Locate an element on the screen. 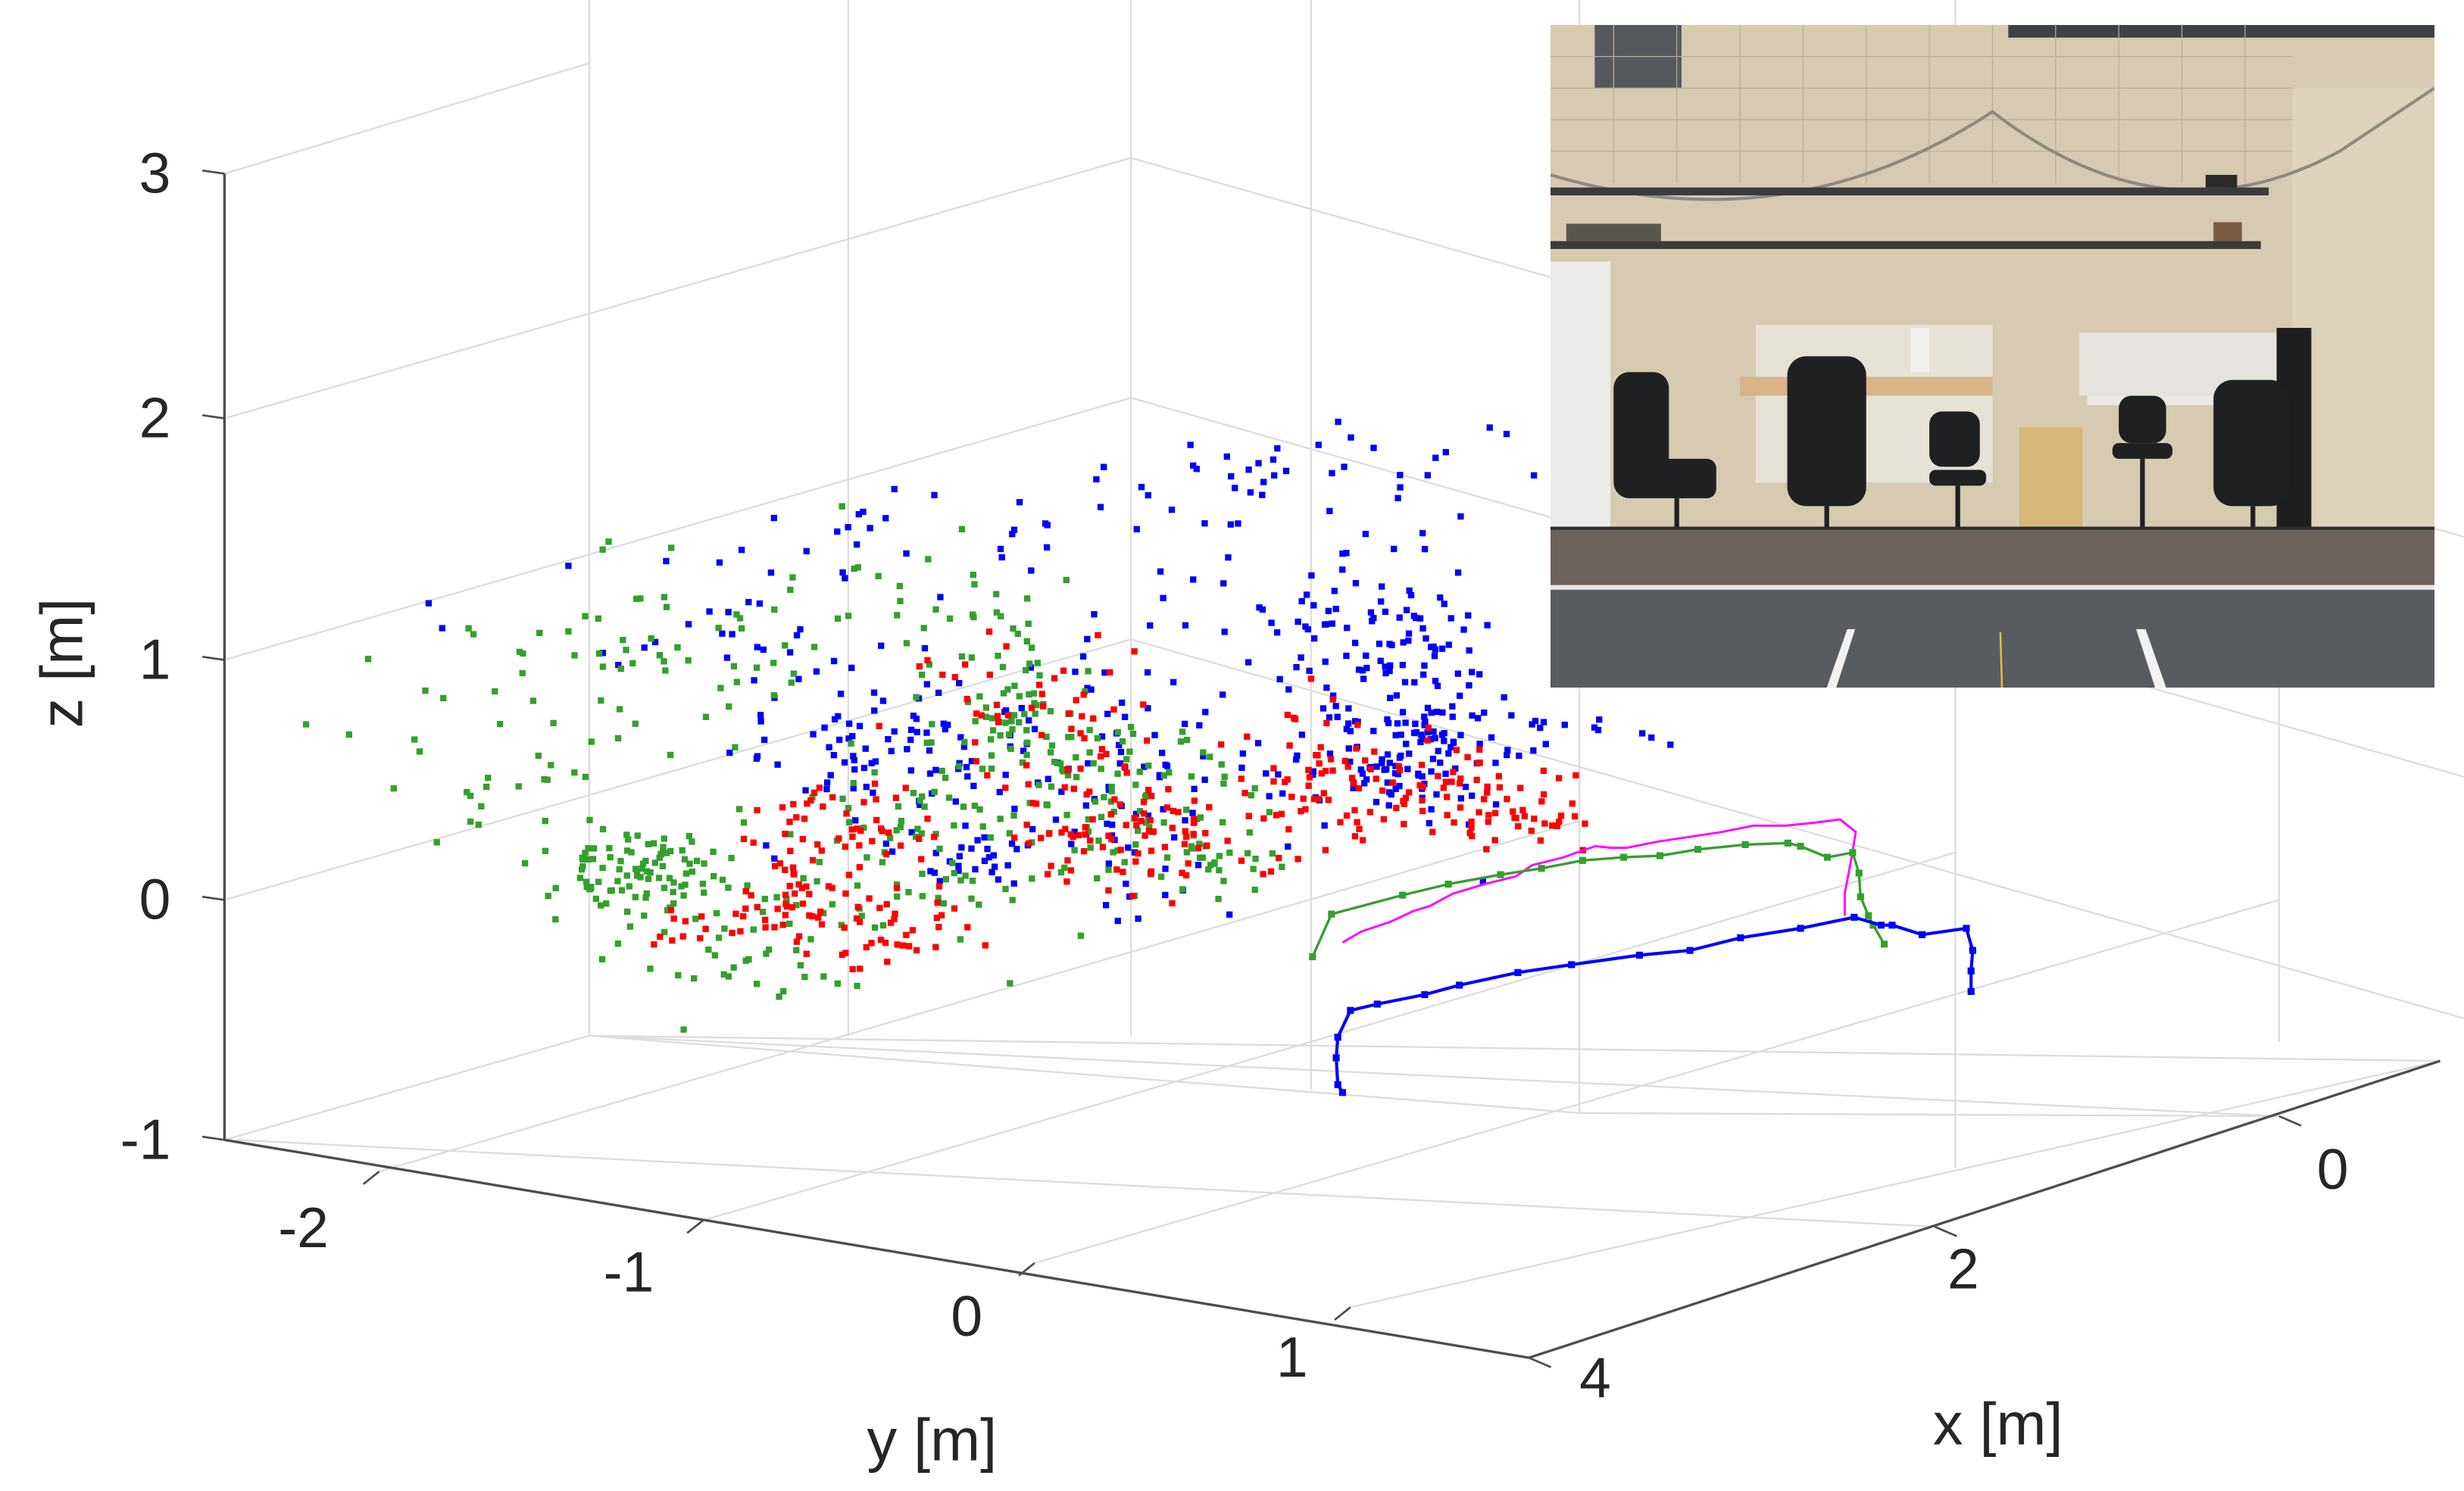 The height and width of the screenshot is (1491, 2464). y-tick-minus1: -1 is located at coordinates (629, 1271).